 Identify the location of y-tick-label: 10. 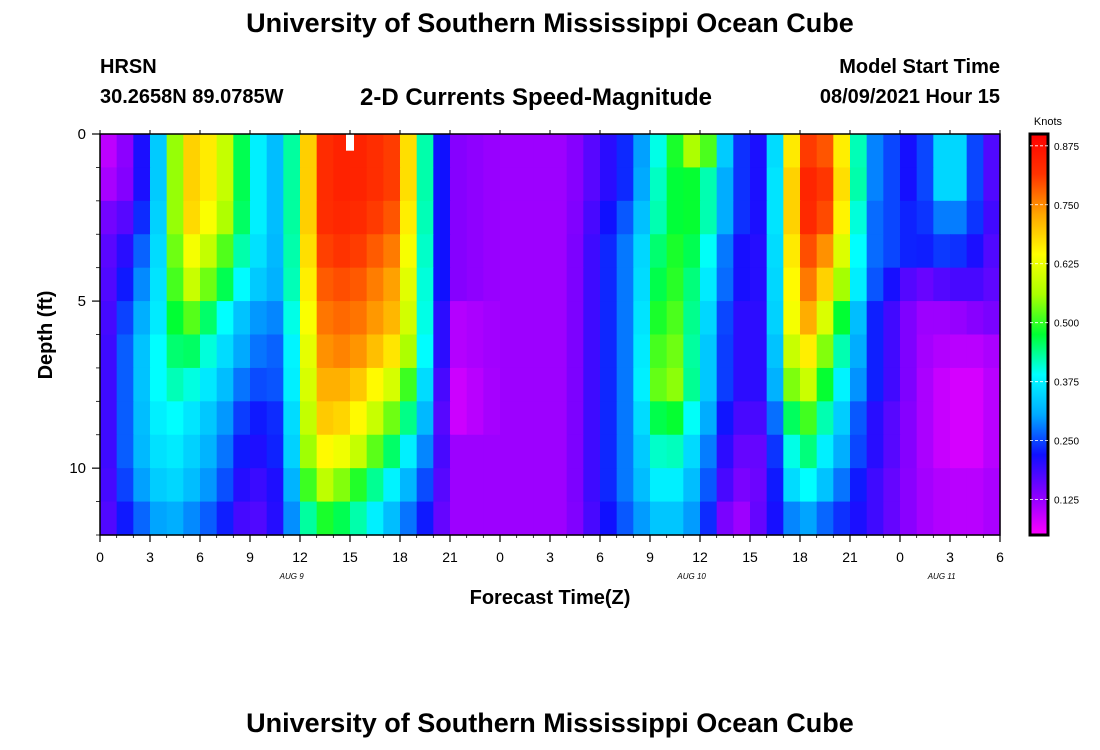
(77, 468).